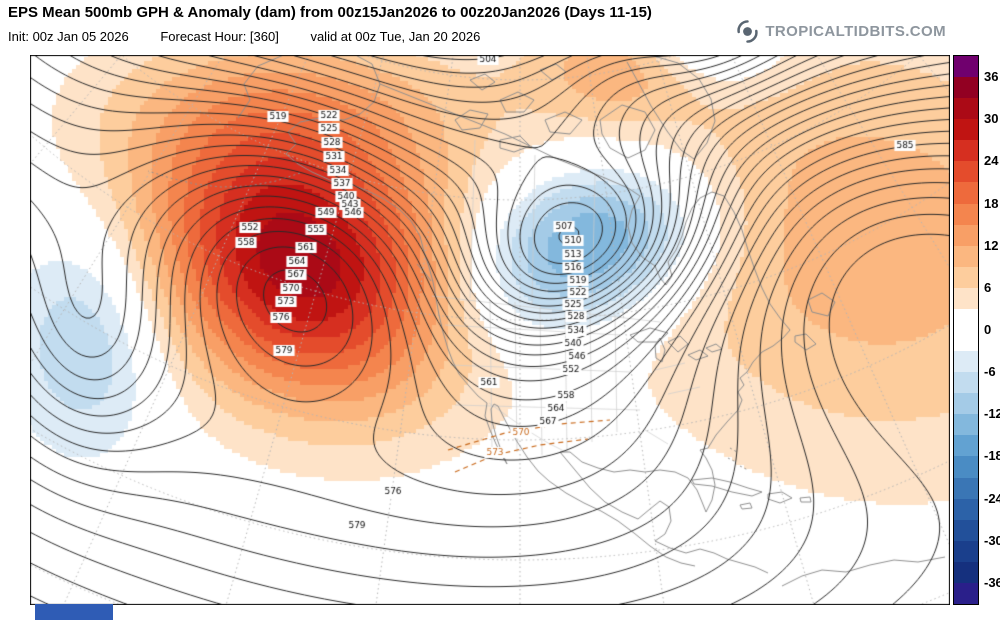  What do you see at coordinates (74, 612) in the screenshot?
I see `bottom-left-blue-bar` at bounding box center [74, 612].